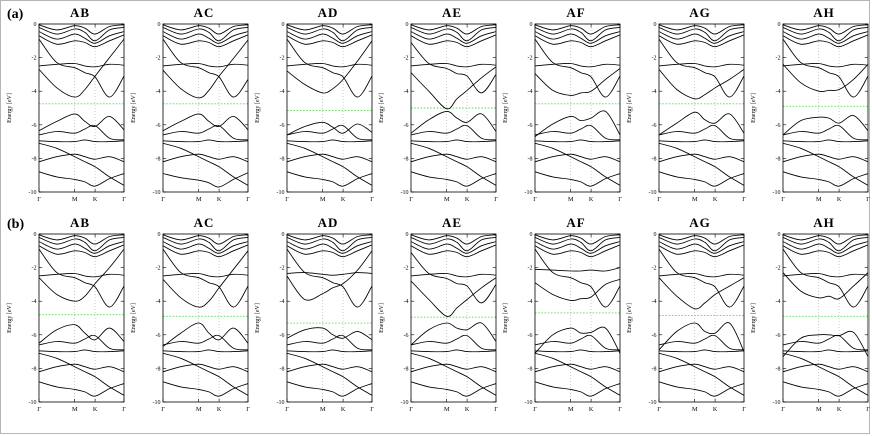 The height and width of the screenshot is (436, 872). Describe the element at coordinates (700, 222) in the screenshot. I see `panel-title: AG` at that location.